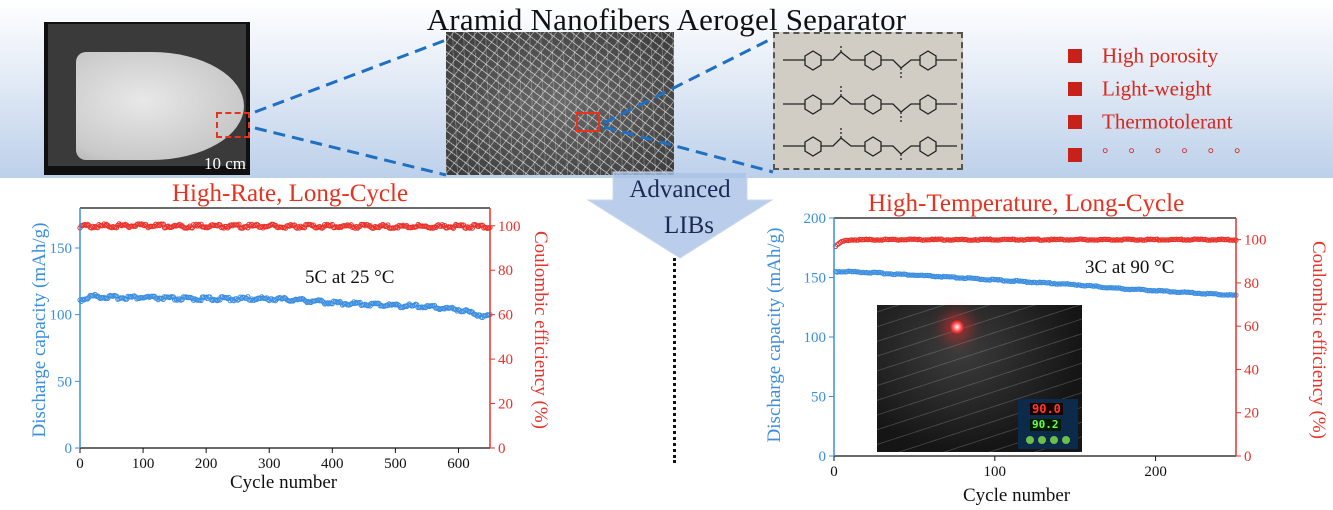  I want to click on scale-bar, so click(246, 183).